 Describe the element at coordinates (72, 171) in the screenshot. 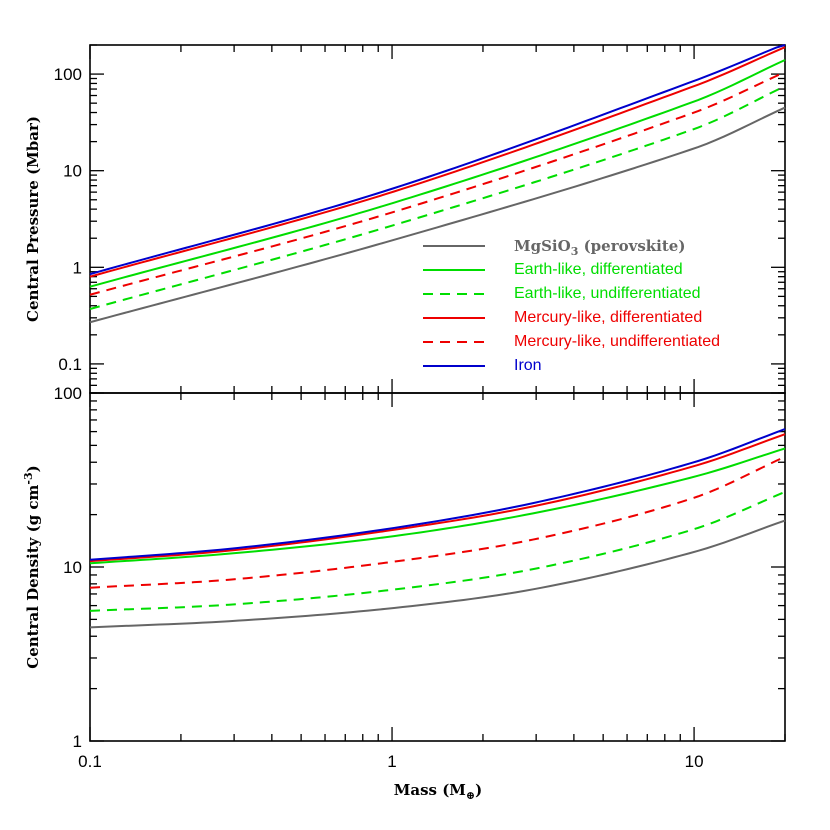

I see `top-y-tick-label: 10` at that location.